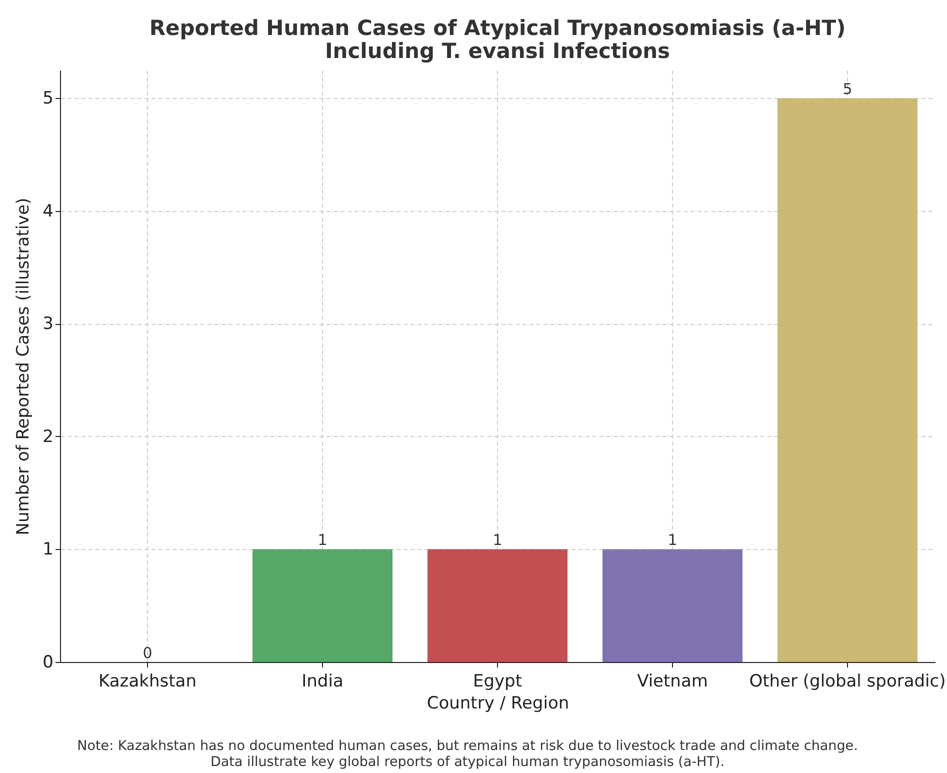 Image resolution: width=947 pixels, height=773 pixels. Describe the element at coordinates (467, 762) in the screenshot. I see `text: Data illustrate key global reports of atypical human trypanosomiasis (a-HT).` at that location.